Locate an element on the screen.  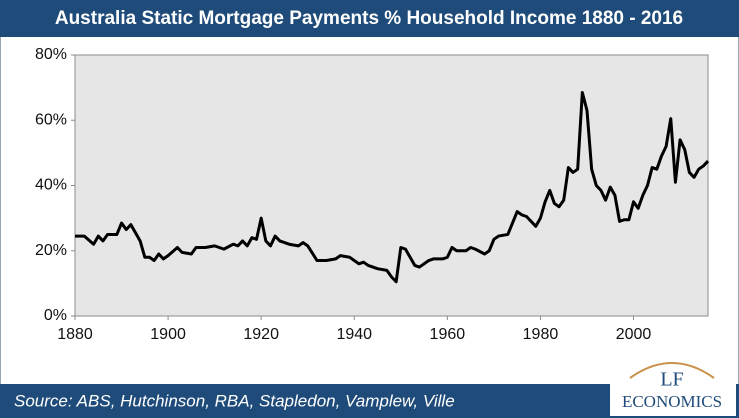
x-tick-label: 1920 is located at coordinates (261, 334).